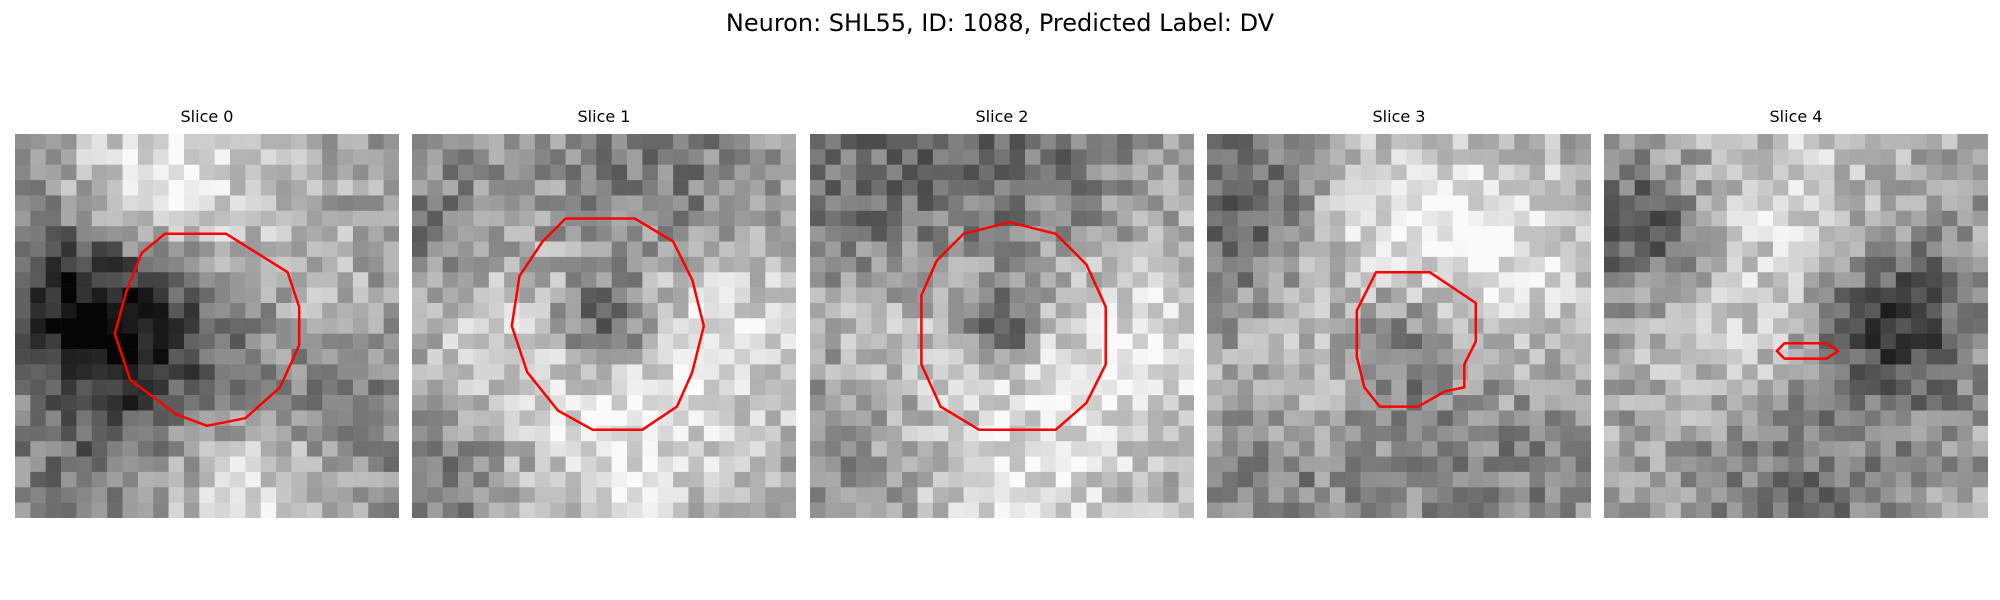 This screenshot has width=2000, height=600. What do you see at coordinates (1002, 116) in the screenshot?
I see `slice-title: Slice 2` at bounding box center [1002, 116].